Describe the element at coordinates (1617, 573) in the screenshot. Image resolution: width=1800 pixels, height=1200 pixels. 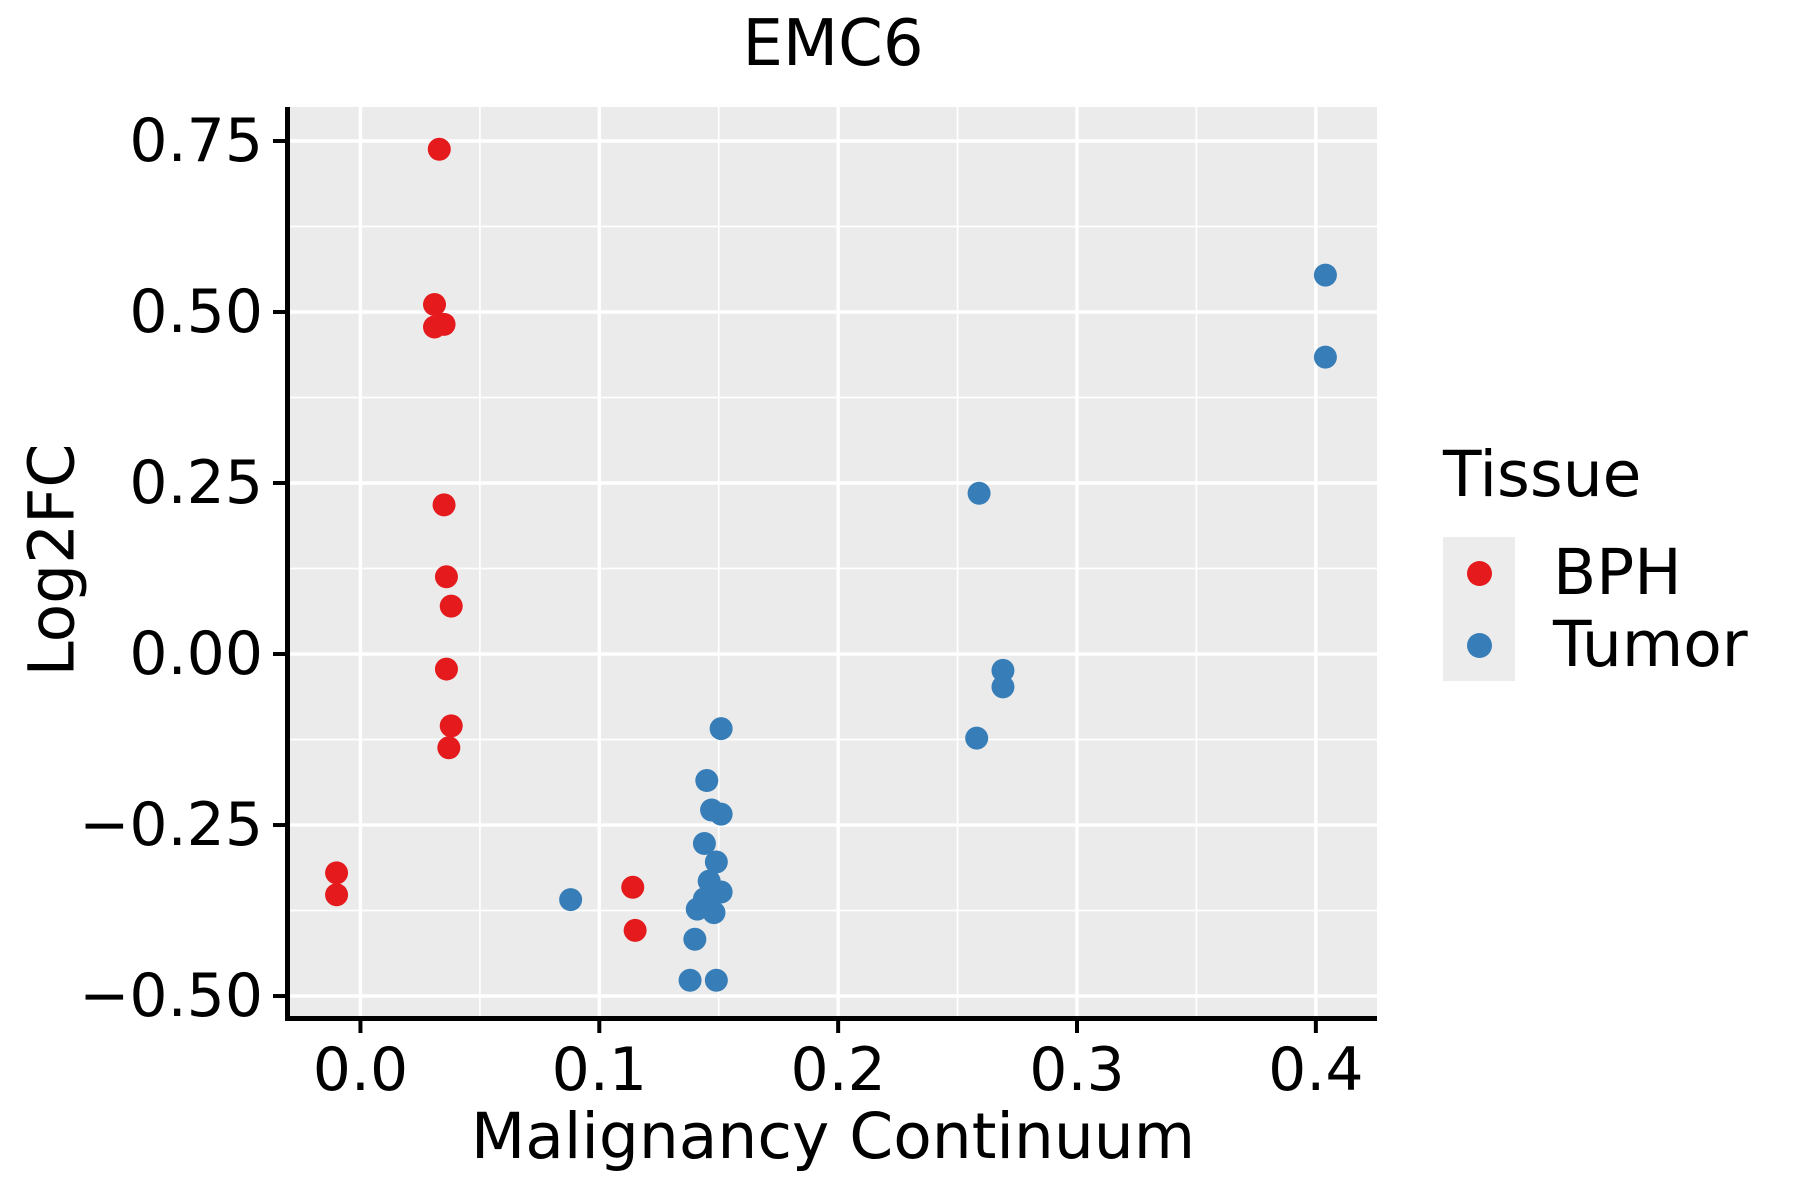
I see `legend-item-label: BPH` at that location.